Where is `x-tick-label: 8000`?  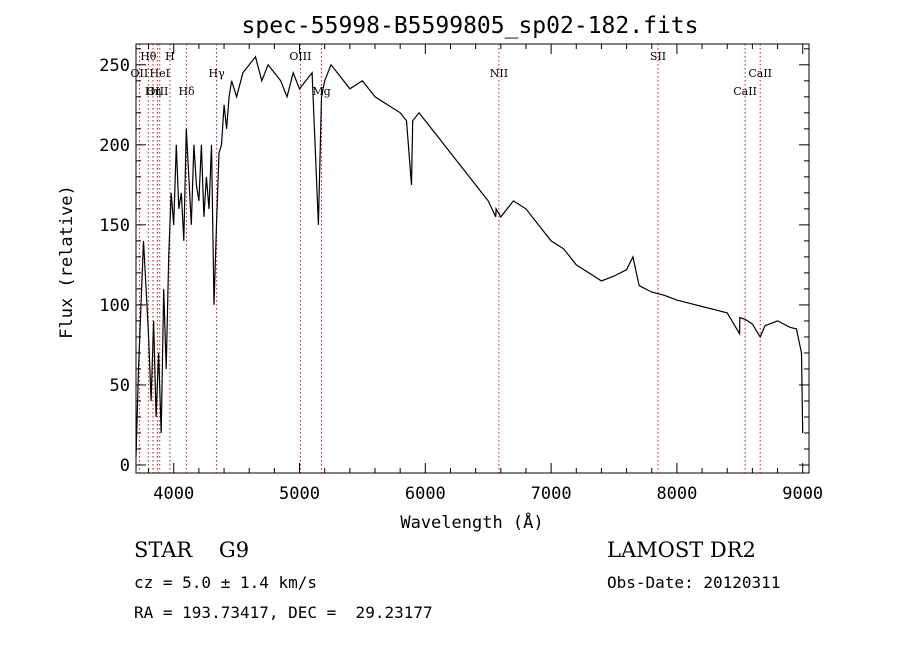 x-tick-label: 8000 is located at coordinates (676, 494).